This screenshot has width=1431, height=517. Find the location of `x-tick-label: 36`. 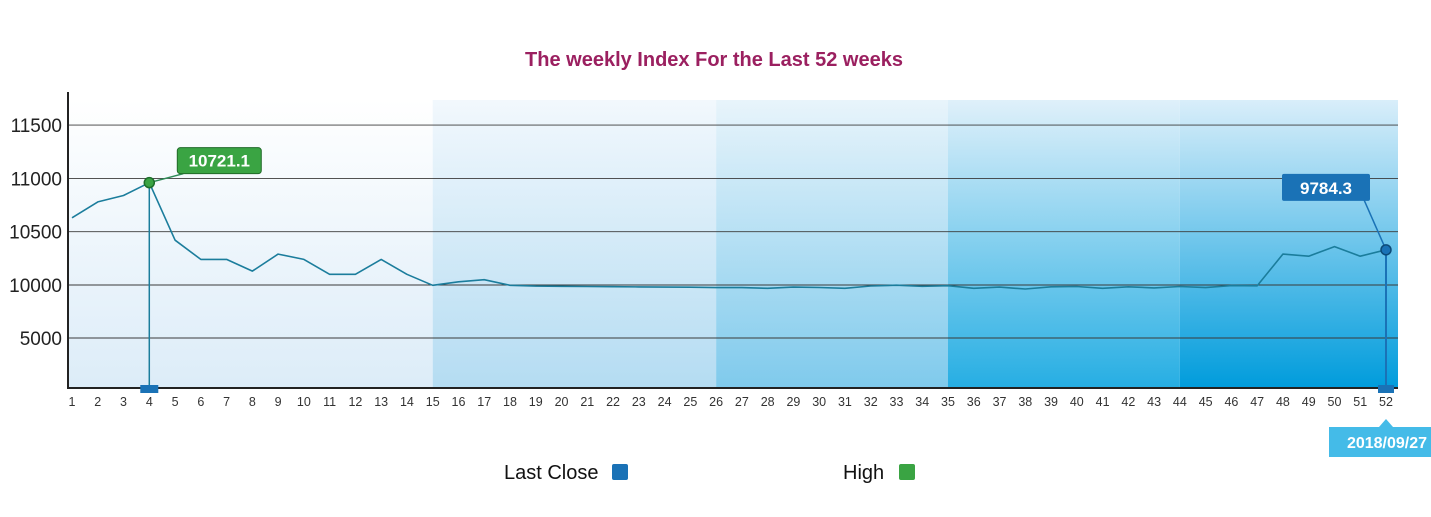

x-tick-label: 36 is located at coordinates (974, 402).